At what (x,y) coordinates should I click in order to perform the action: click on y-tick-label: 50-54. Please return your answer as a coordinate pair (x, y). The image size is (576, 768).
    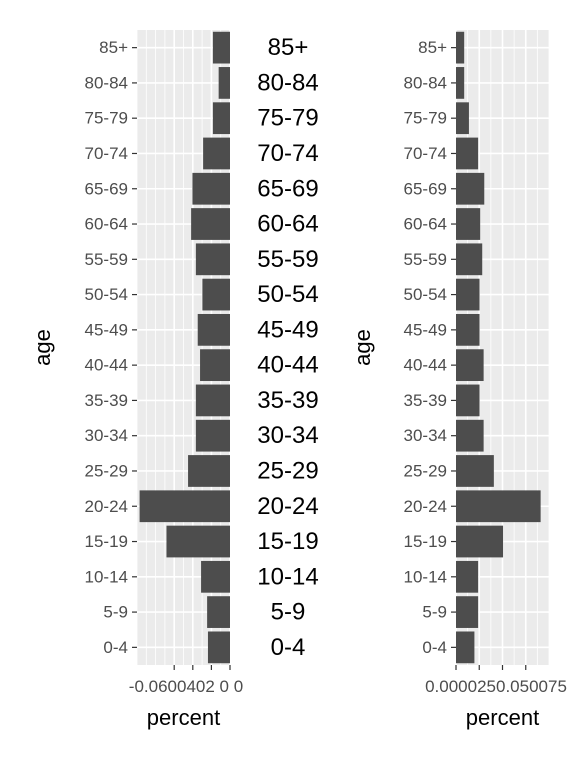
    Looking at the image, I should click on (425, 294).